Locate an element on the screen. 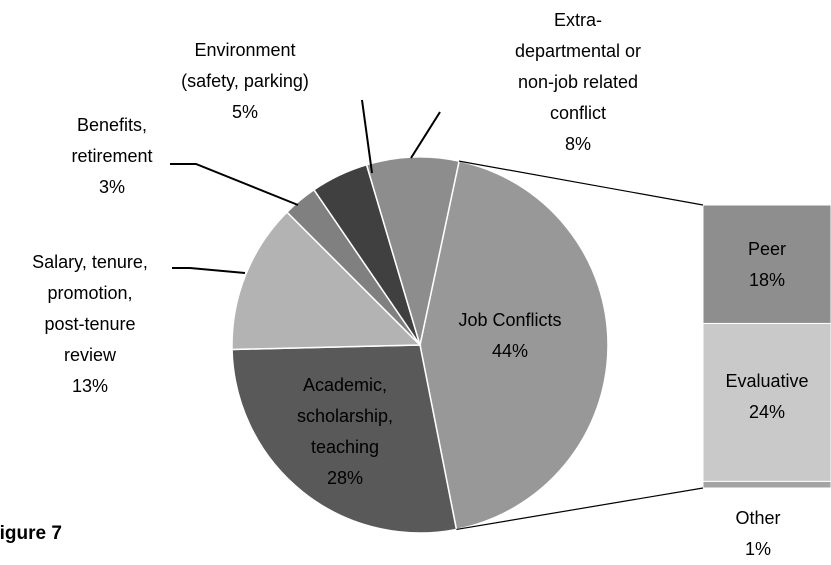  value-label: 1% is located at coordinates (757, 549).